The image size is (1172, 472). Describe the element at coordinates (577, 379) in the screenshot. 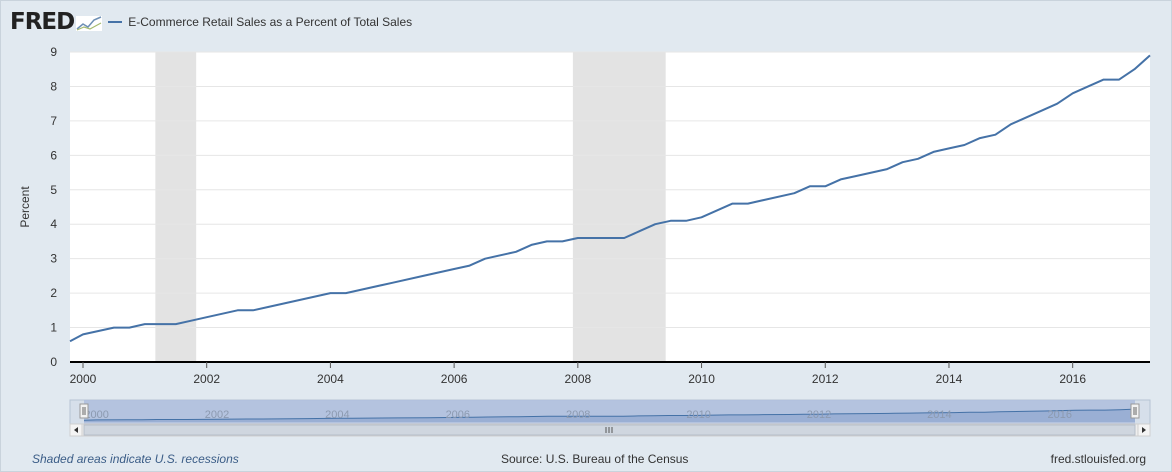

I see `x-tick-label: 2008` at that location.